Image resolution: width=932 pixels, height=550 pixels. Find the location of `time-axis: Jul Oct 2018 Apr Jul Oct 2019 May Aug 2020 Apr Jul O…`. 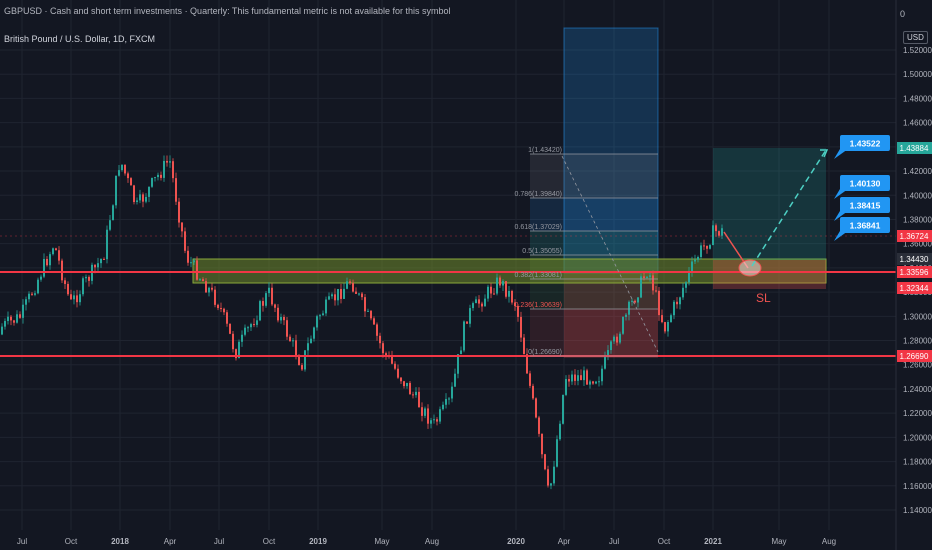

time-axis: Jul Oct 2018 Apr Jul Oct 2019 May Aug 2020 Apr Jul O… is located at coordinates (426, 541).